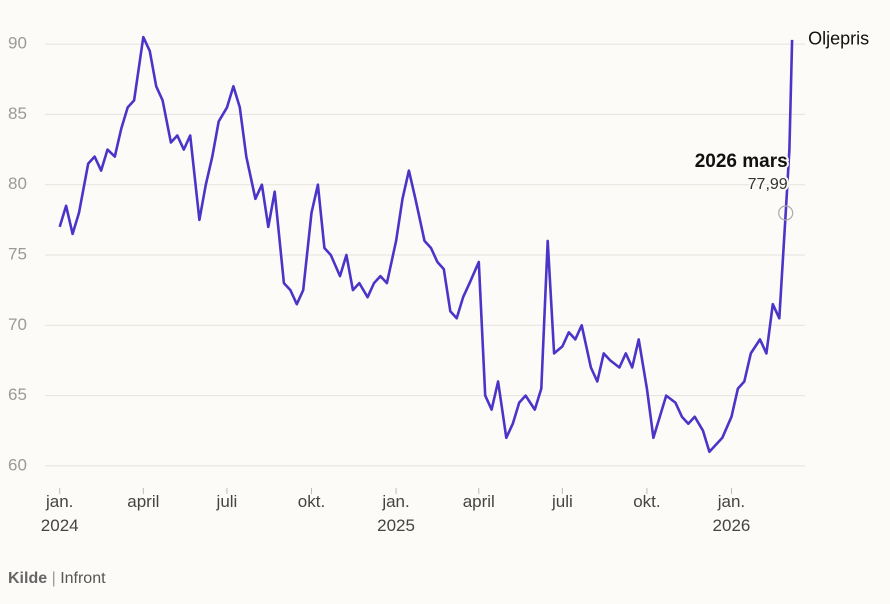 The height and width of the screenshot is (604, 890). I want to click on x-tick-label: jan. 2024, so click(59, 513).